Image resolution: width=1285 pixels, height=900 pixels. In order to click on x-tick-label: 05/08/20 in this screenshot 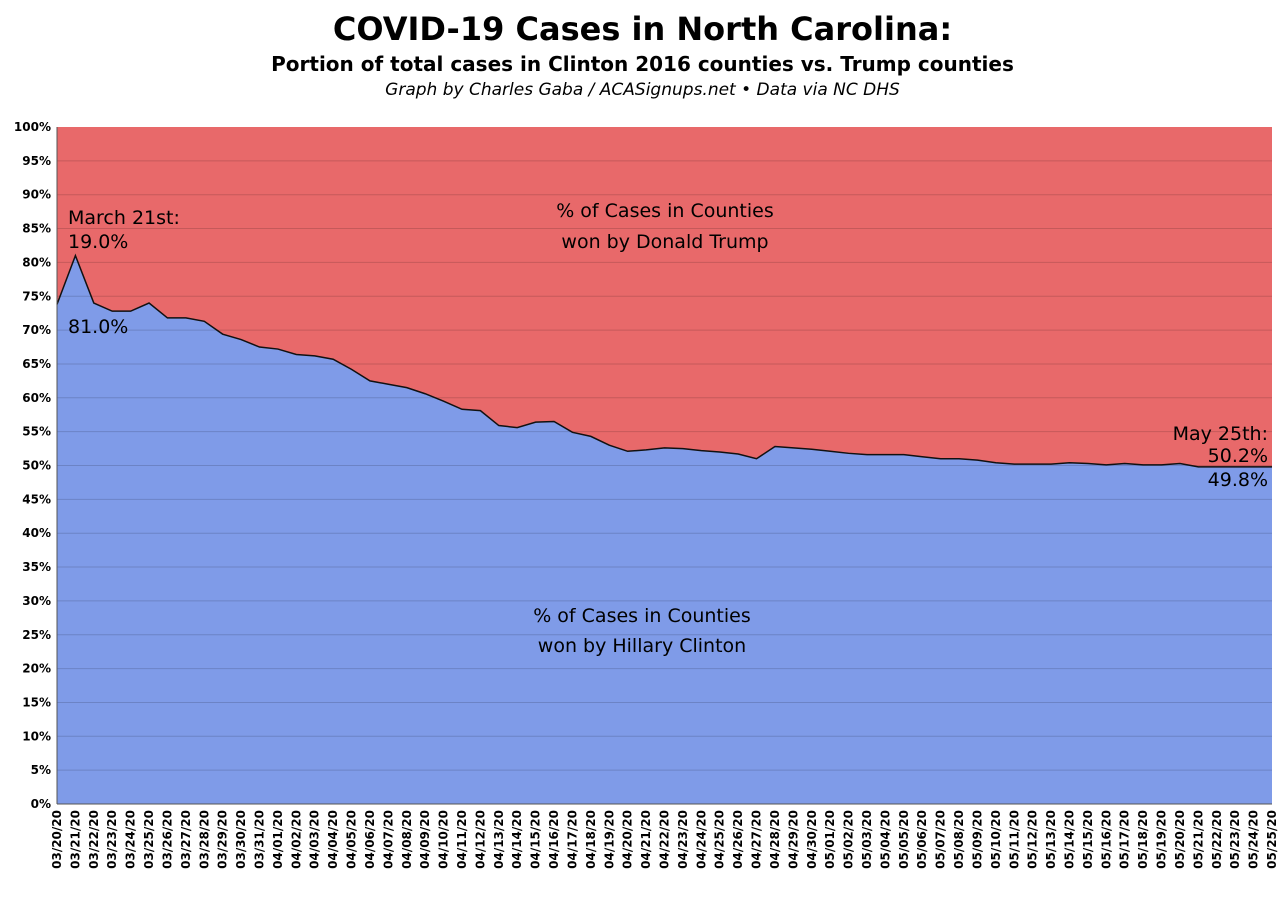, I will do `click(959, 839)`.